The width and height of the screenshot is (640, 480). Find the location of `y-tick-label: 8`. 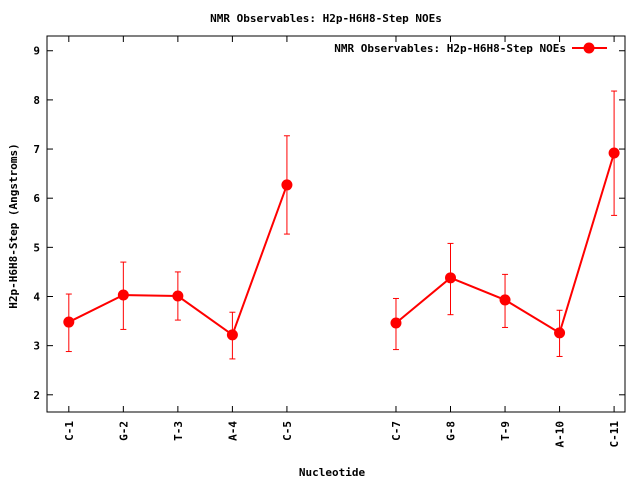

y-tick-label: 8 is located at coordinates (36, 100).